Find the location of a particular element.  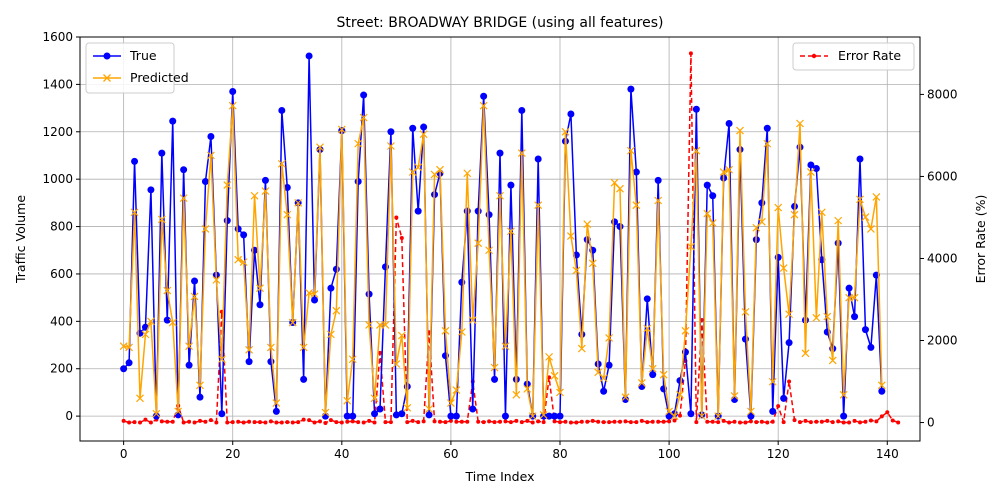

legend-right: Error Rate is located at coordinates (853, 56).